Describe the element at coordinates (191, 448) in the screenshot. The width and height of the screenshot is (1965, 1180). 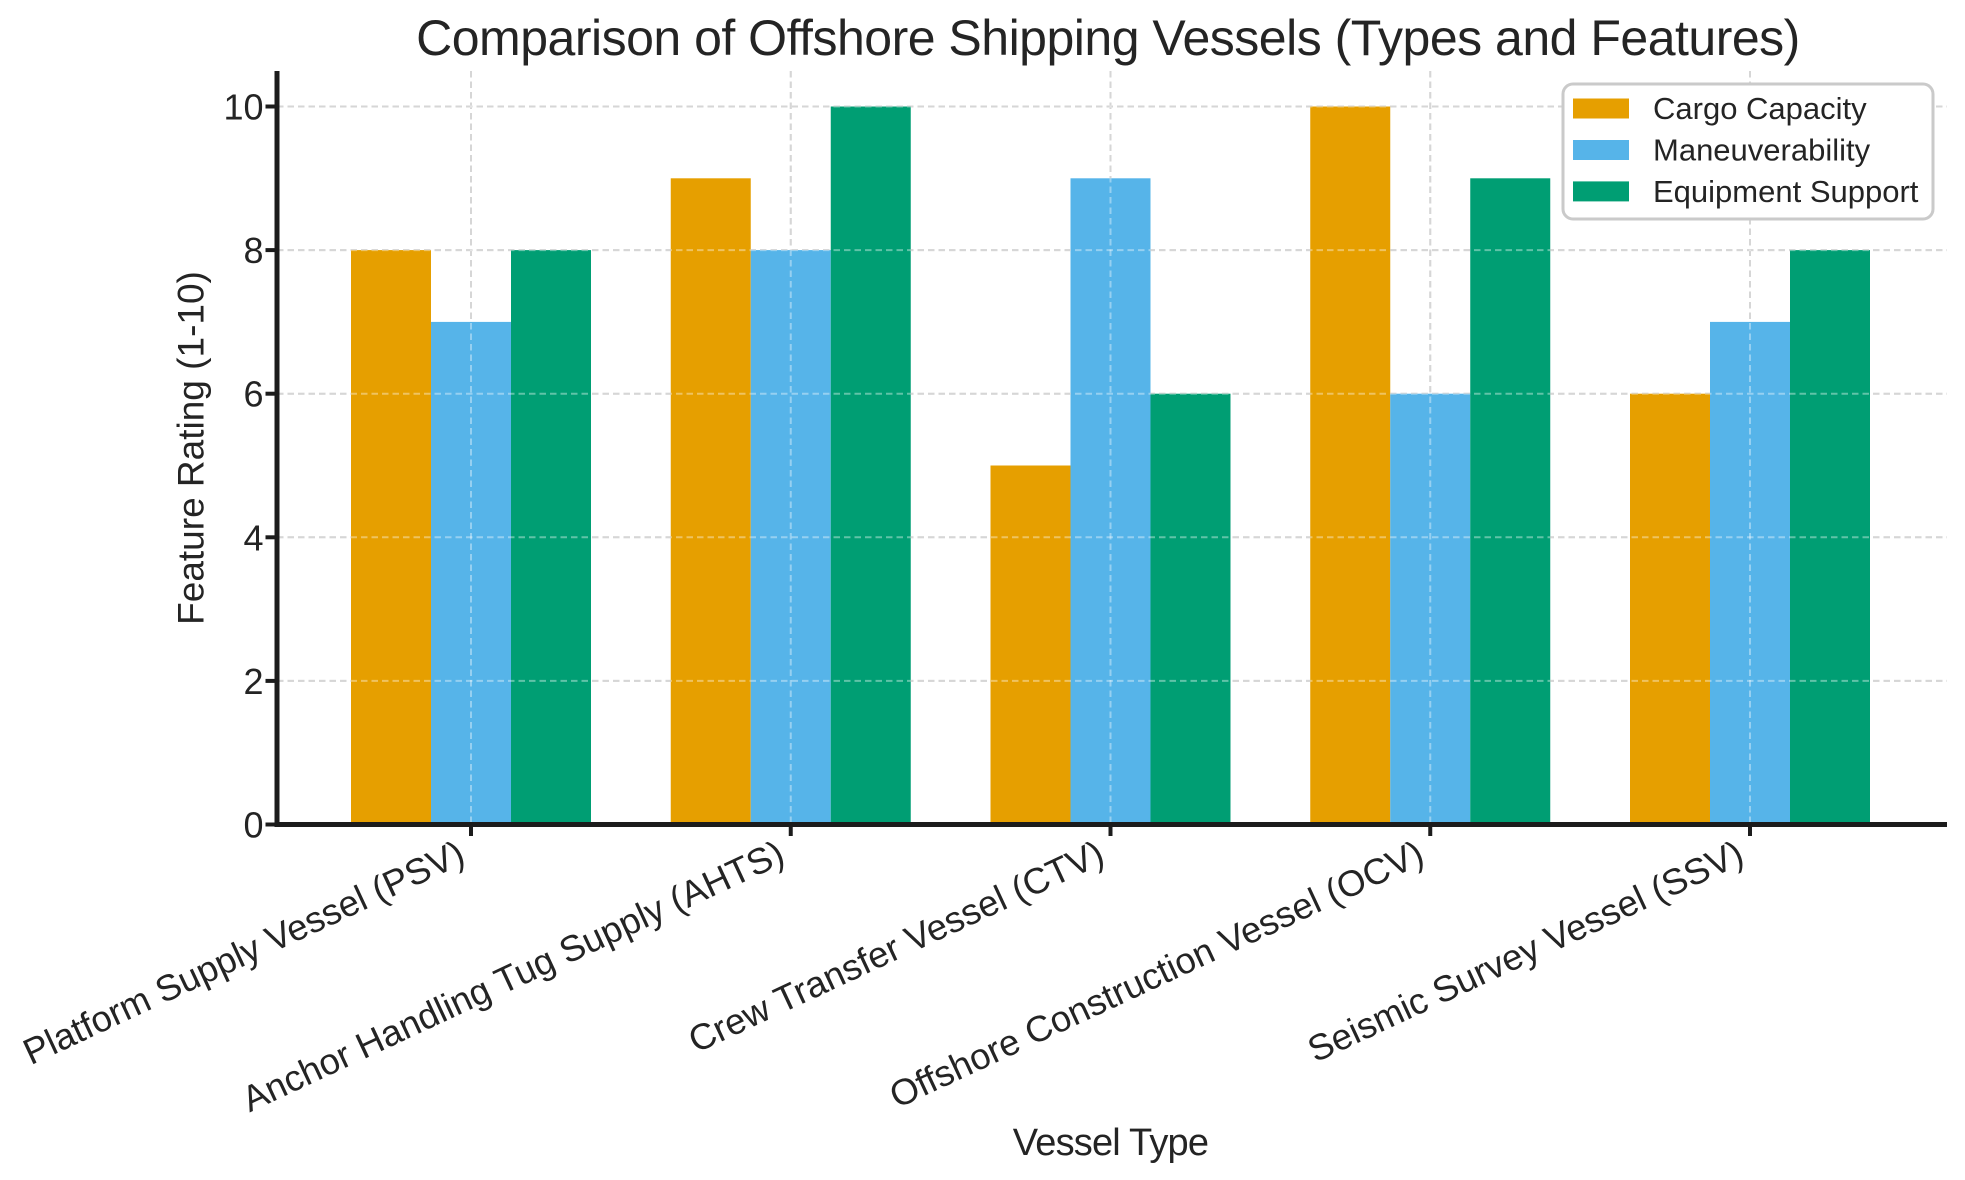
I see `svg-text: Feature Rating (1-10)` at that location.